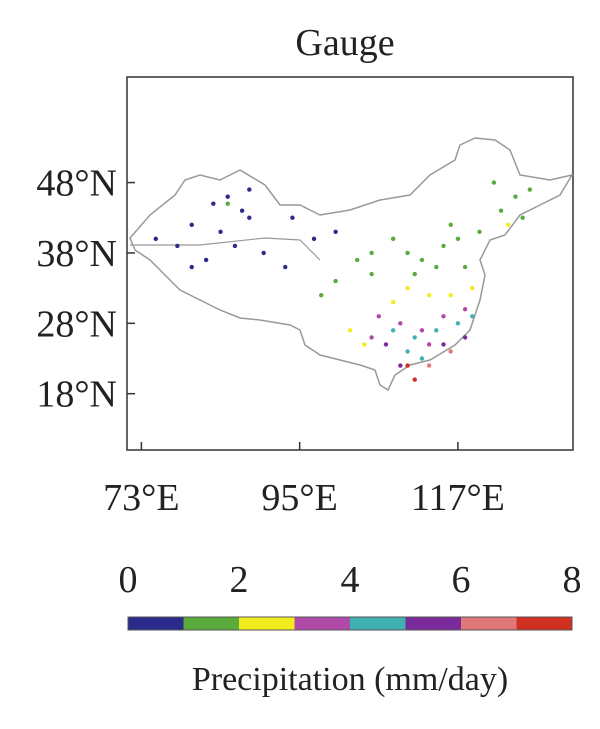 The width and height of the screenshot is (600, 729). What do you see at coordinates (76, 395) in the screenshot?
I see `y-tick-label: 18°N` at bounding box center [76, 395].